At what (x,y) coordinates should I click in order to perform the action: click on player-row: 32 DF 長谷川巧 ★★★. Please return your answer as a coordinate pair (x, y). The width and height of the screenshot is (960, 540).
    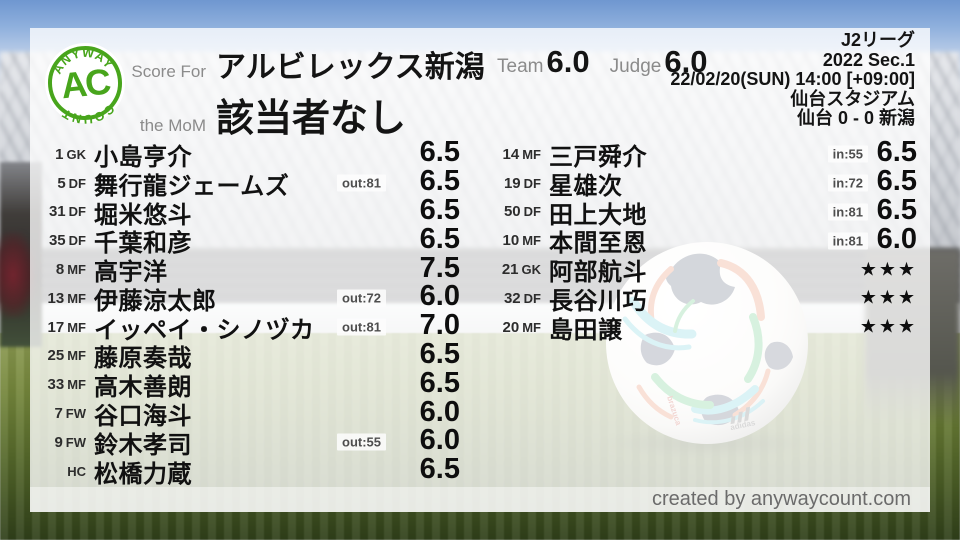
    Looking at the image, I should click on (706, 299).